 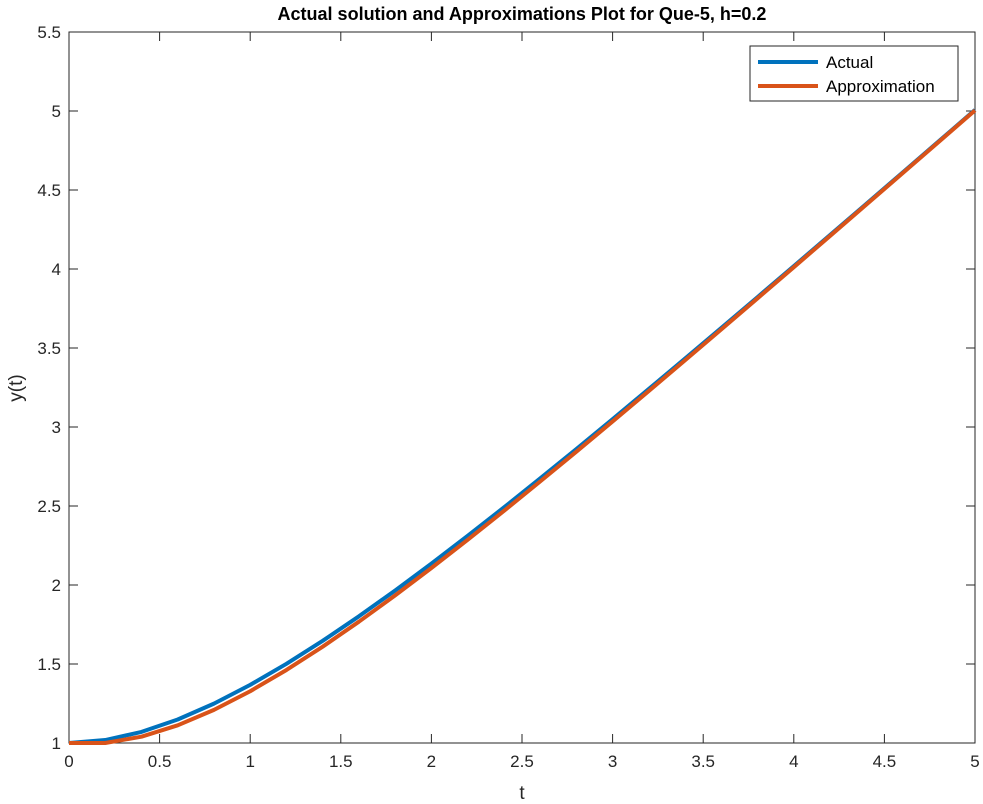 What do you see at coordinates (522, 761) in the screenshot?
I see `x-tick-label: 2.5` at bounding box center [522, 761].